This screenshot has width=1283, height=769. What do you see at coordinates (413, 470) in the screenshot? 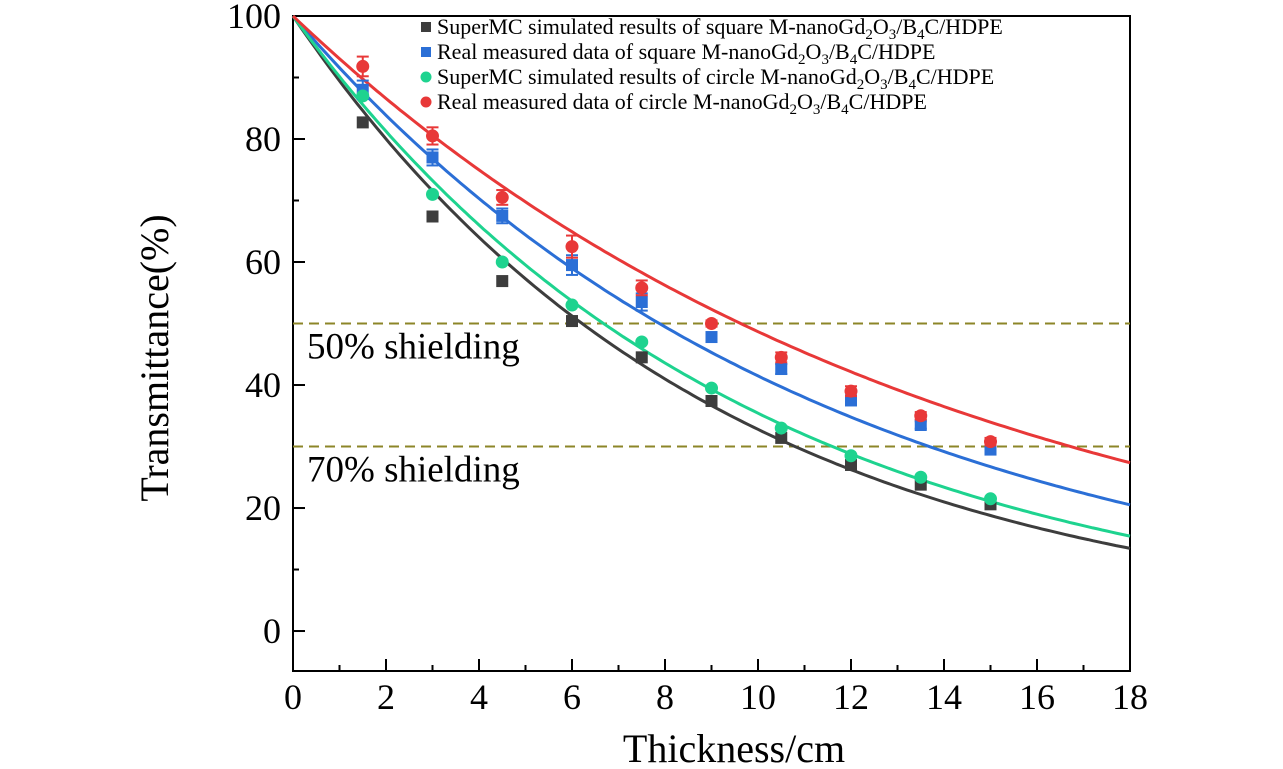
I see `reference-label: 70% shielding` at bounding box center [413, 470].